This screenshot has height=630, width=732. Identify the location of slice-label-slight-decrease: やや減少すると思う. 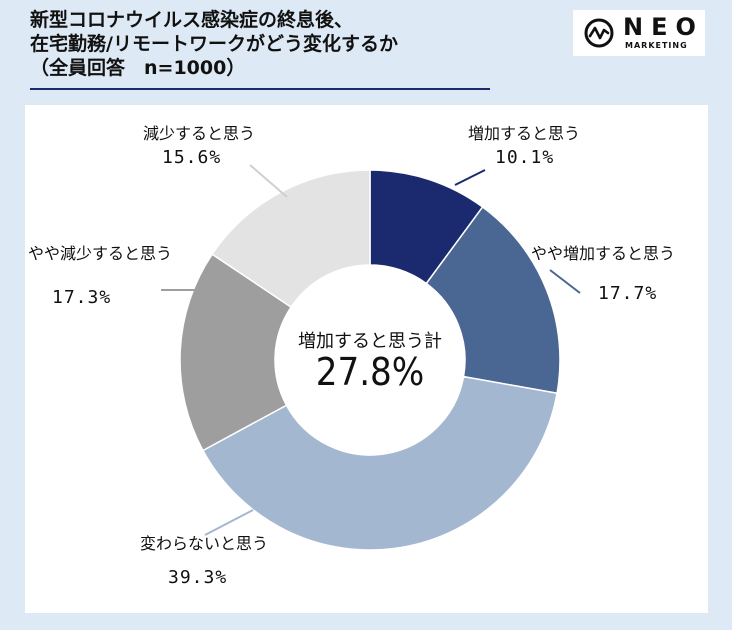
(100, 253).